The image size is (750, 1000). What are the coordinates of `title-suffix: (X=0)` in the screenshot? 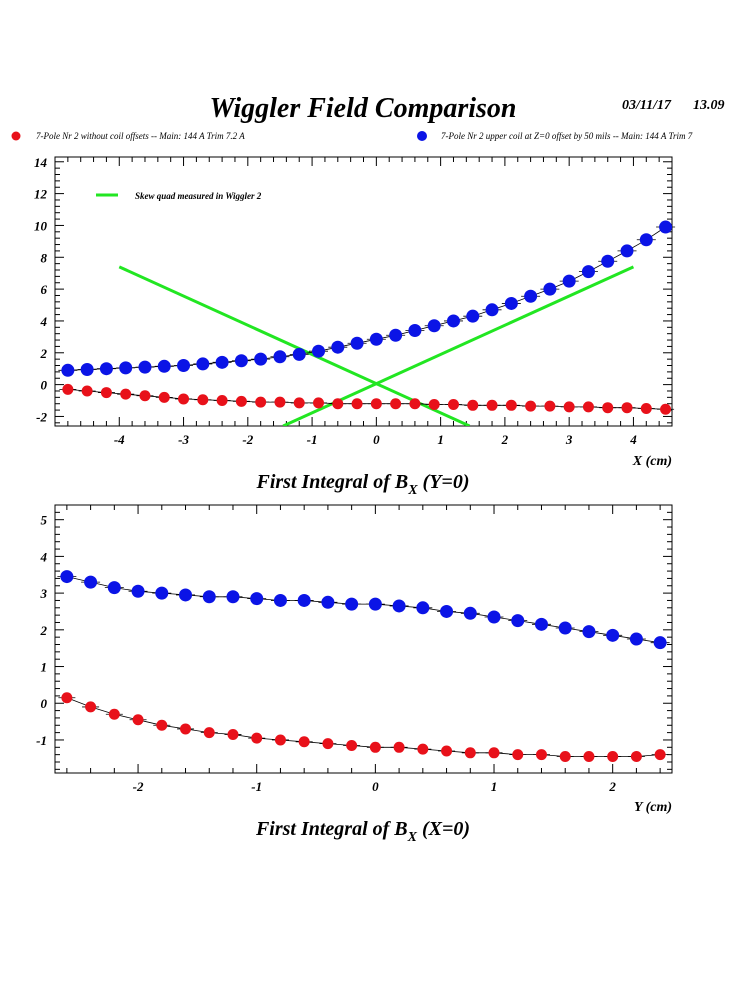 It's located at (443, 829).